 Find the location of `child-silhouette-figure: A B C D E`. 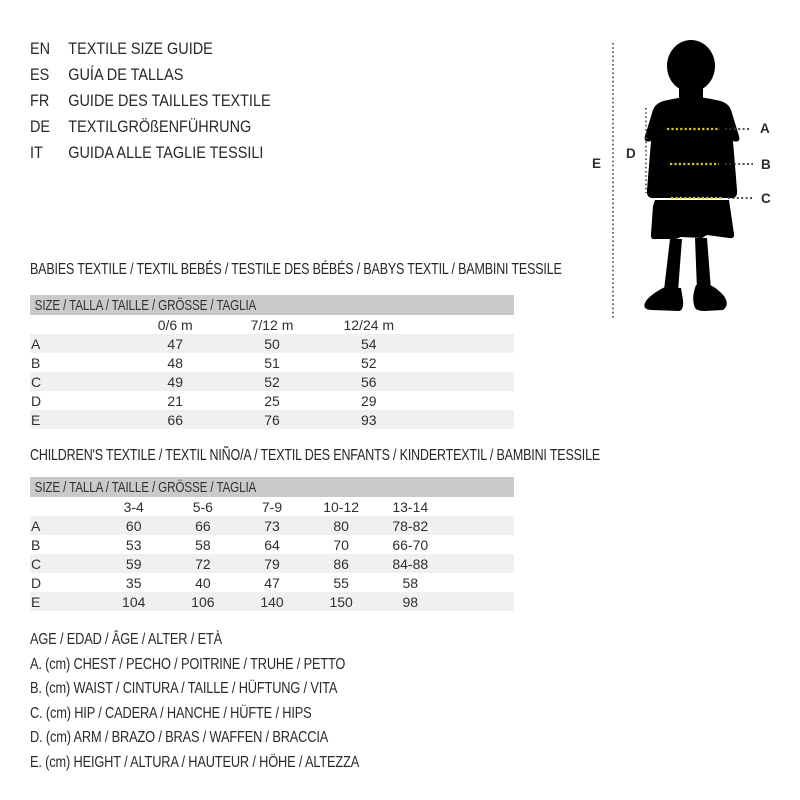

child-silhouette-figure: A B C D E is located at coordinates (682, 181).